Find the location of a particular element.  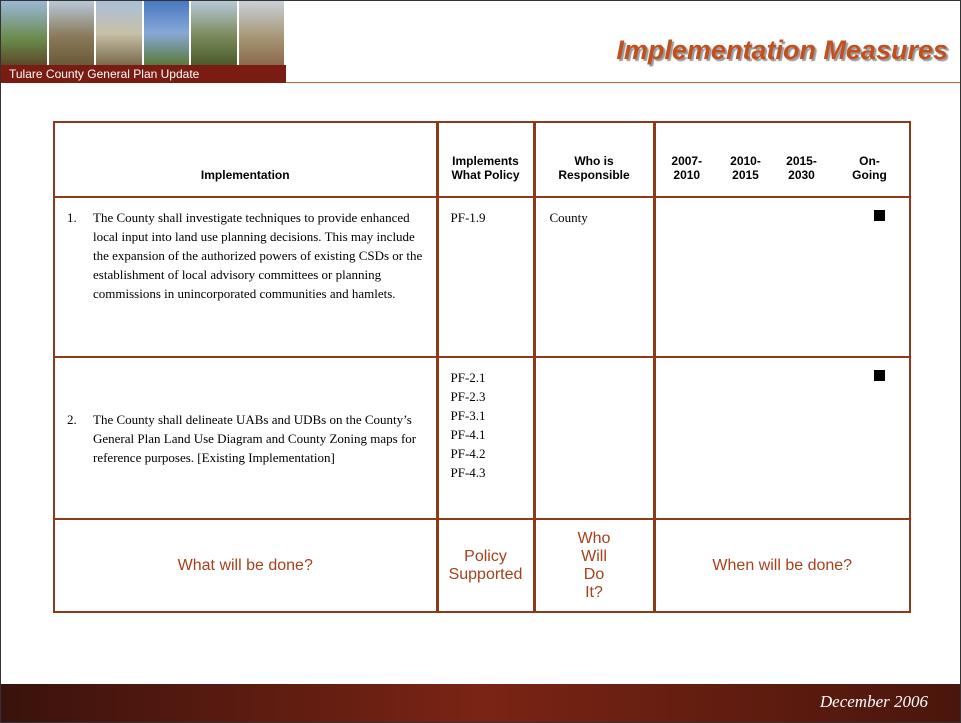

footer-date: December 2006 is located at coordinates (873, 701).